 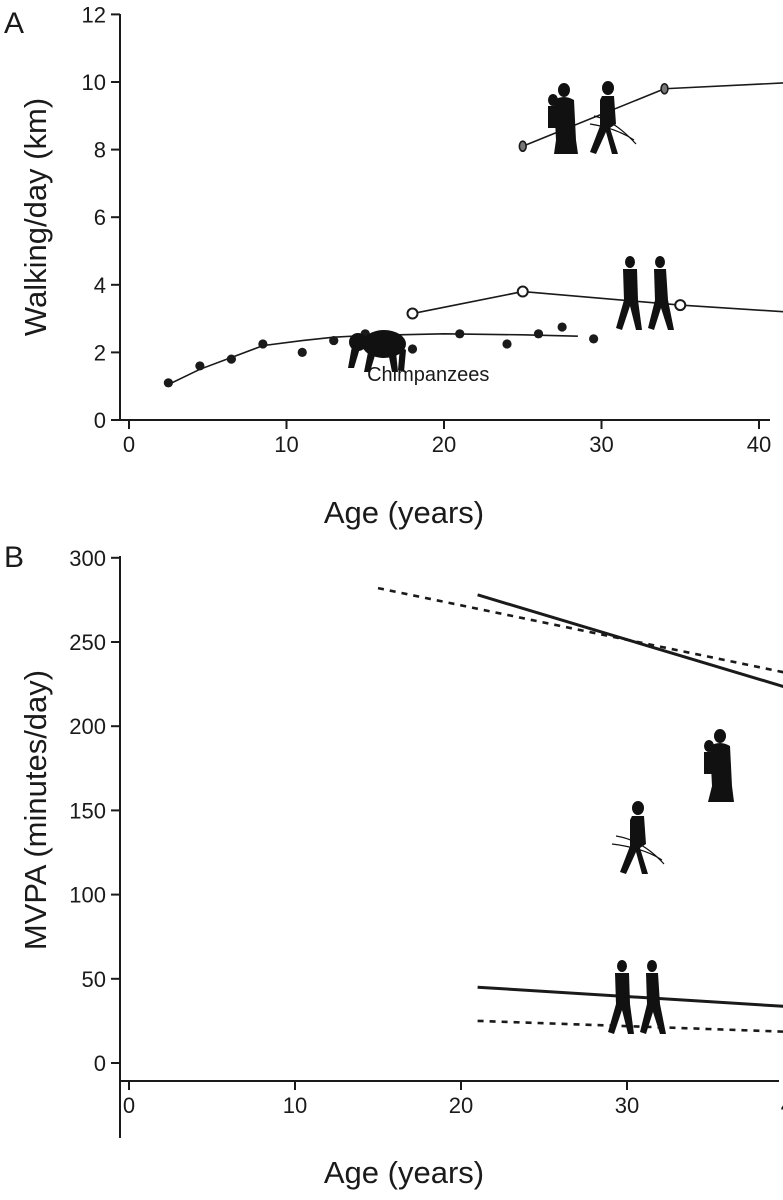 I want to click on panel-b-y-tick-label: 0, so click(x=100, y=1063).